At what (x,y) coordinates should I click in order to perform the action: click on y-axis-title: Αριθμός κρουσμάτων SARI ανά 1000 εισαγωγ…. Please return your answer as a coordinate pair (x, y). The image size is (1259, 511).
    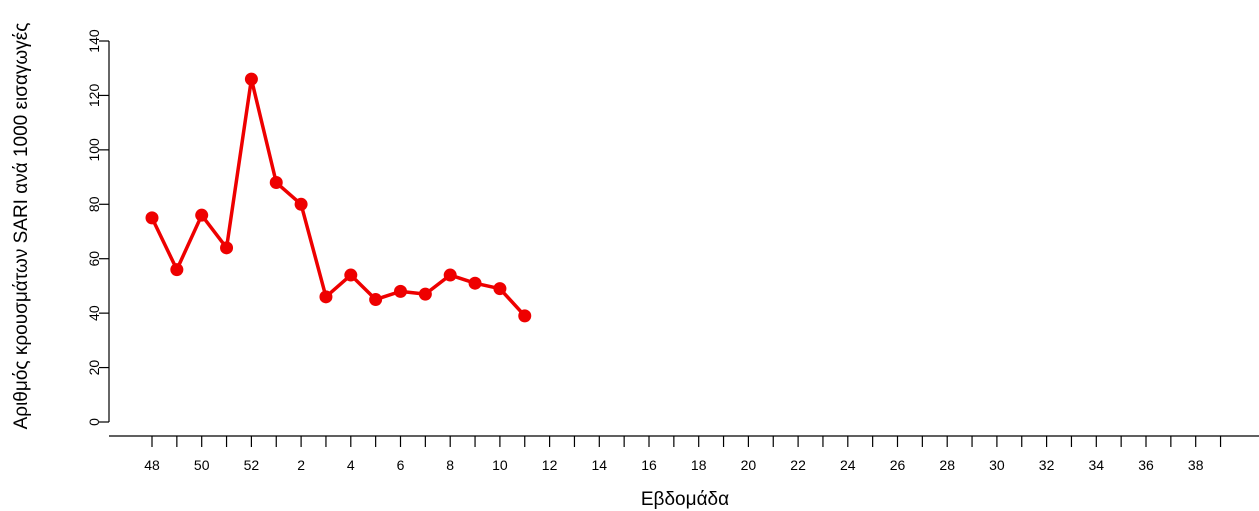
    Looking at the image, I should click on (21, 226).